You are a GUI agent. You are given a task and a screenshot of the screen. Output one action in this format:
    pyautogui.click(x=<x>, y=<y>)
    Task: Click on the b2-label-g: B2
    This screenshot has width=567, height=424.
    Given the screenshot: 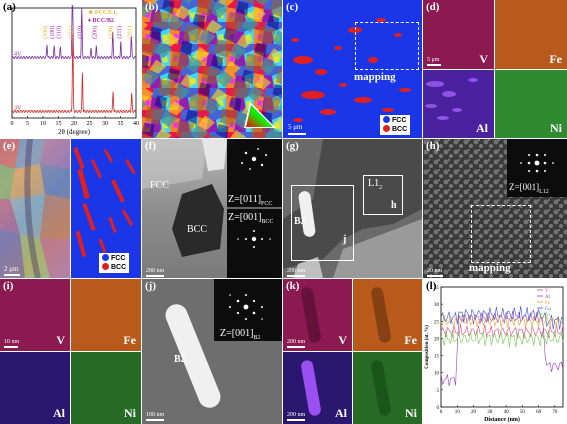 What is the action you would take?
    pyautogui.click(x=300, y=221)
    